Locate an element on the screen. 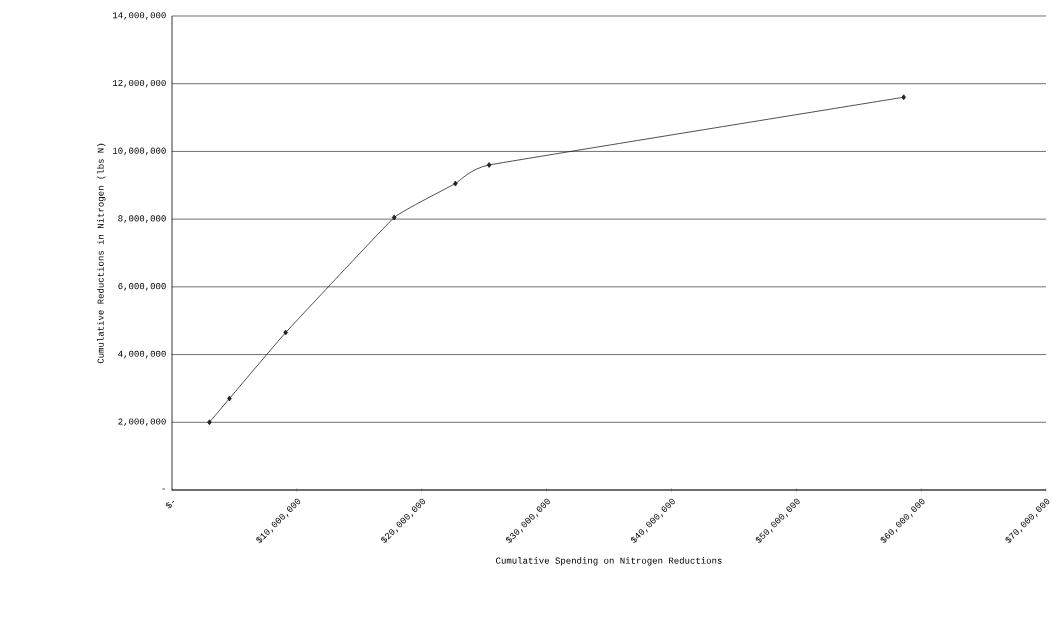  y-tick-label: 12,000,000 is located at coordinates (139, 83).